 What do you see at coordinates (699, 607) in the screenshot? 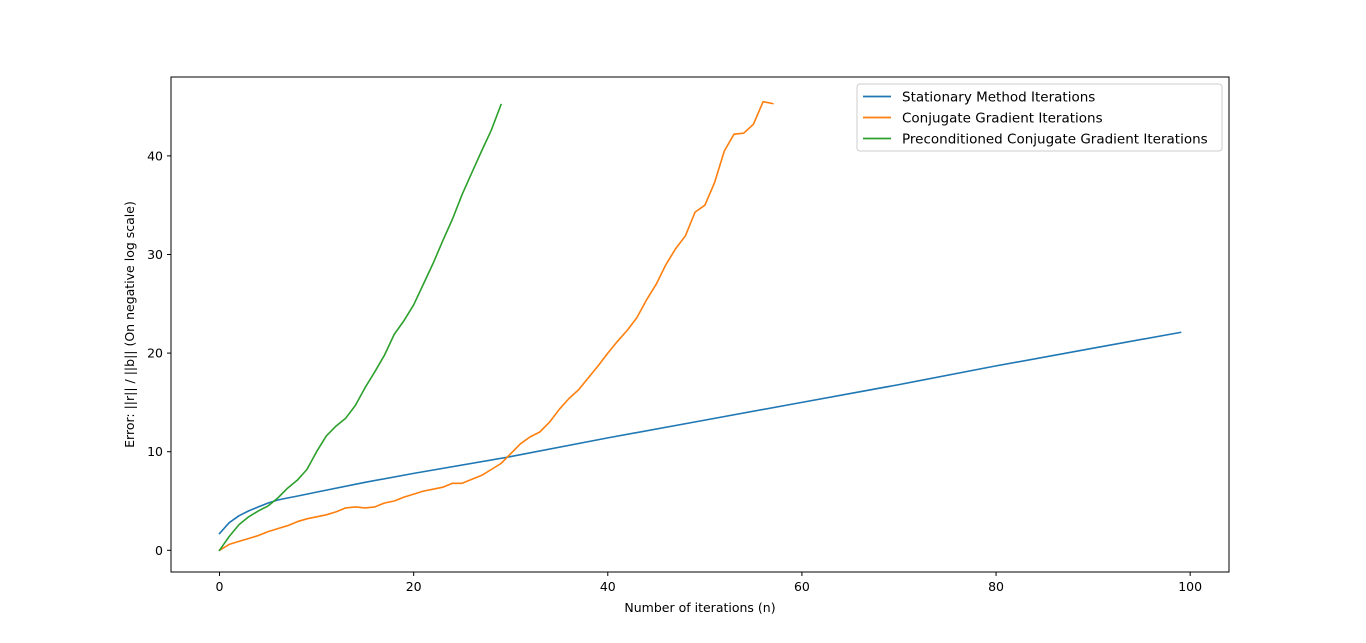
I see `x-axis-label: Number of iterations (n)` at bounding box center [699, 607].